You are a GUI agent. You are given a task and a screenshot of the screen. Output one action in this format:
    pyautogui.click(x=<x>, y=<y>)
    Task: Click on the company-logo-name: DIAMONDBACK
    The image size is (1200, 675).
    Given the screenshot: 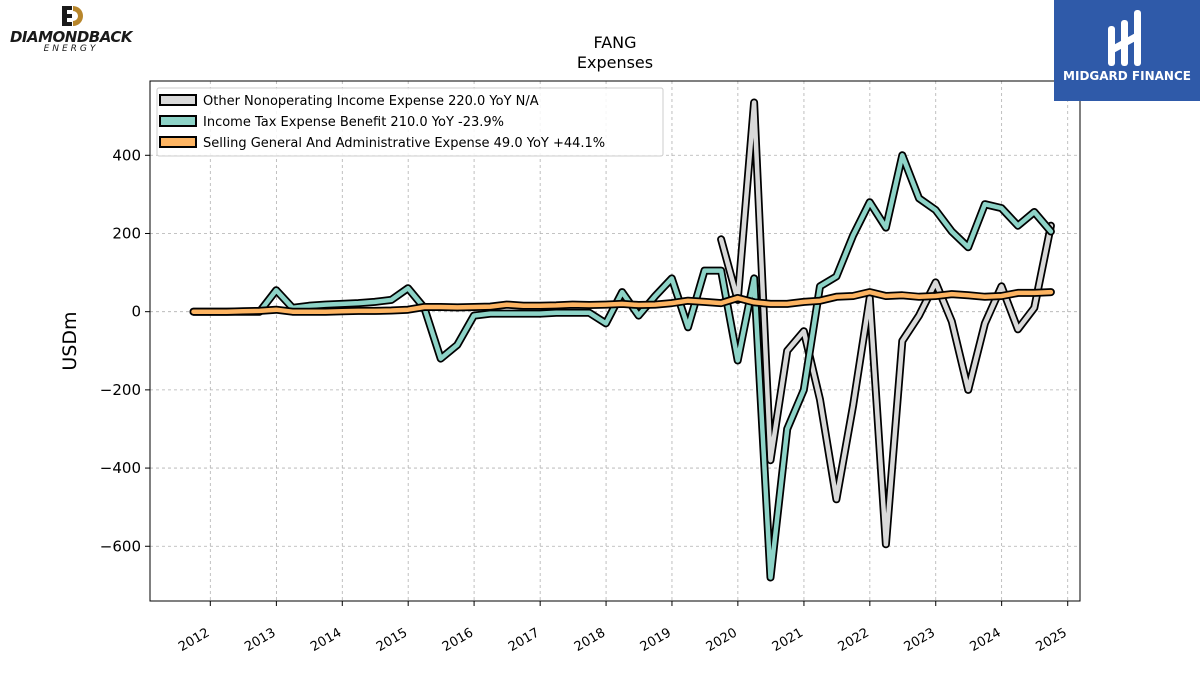 What is the action you would take?
    pyautogui.click(x=71, y=37)
    